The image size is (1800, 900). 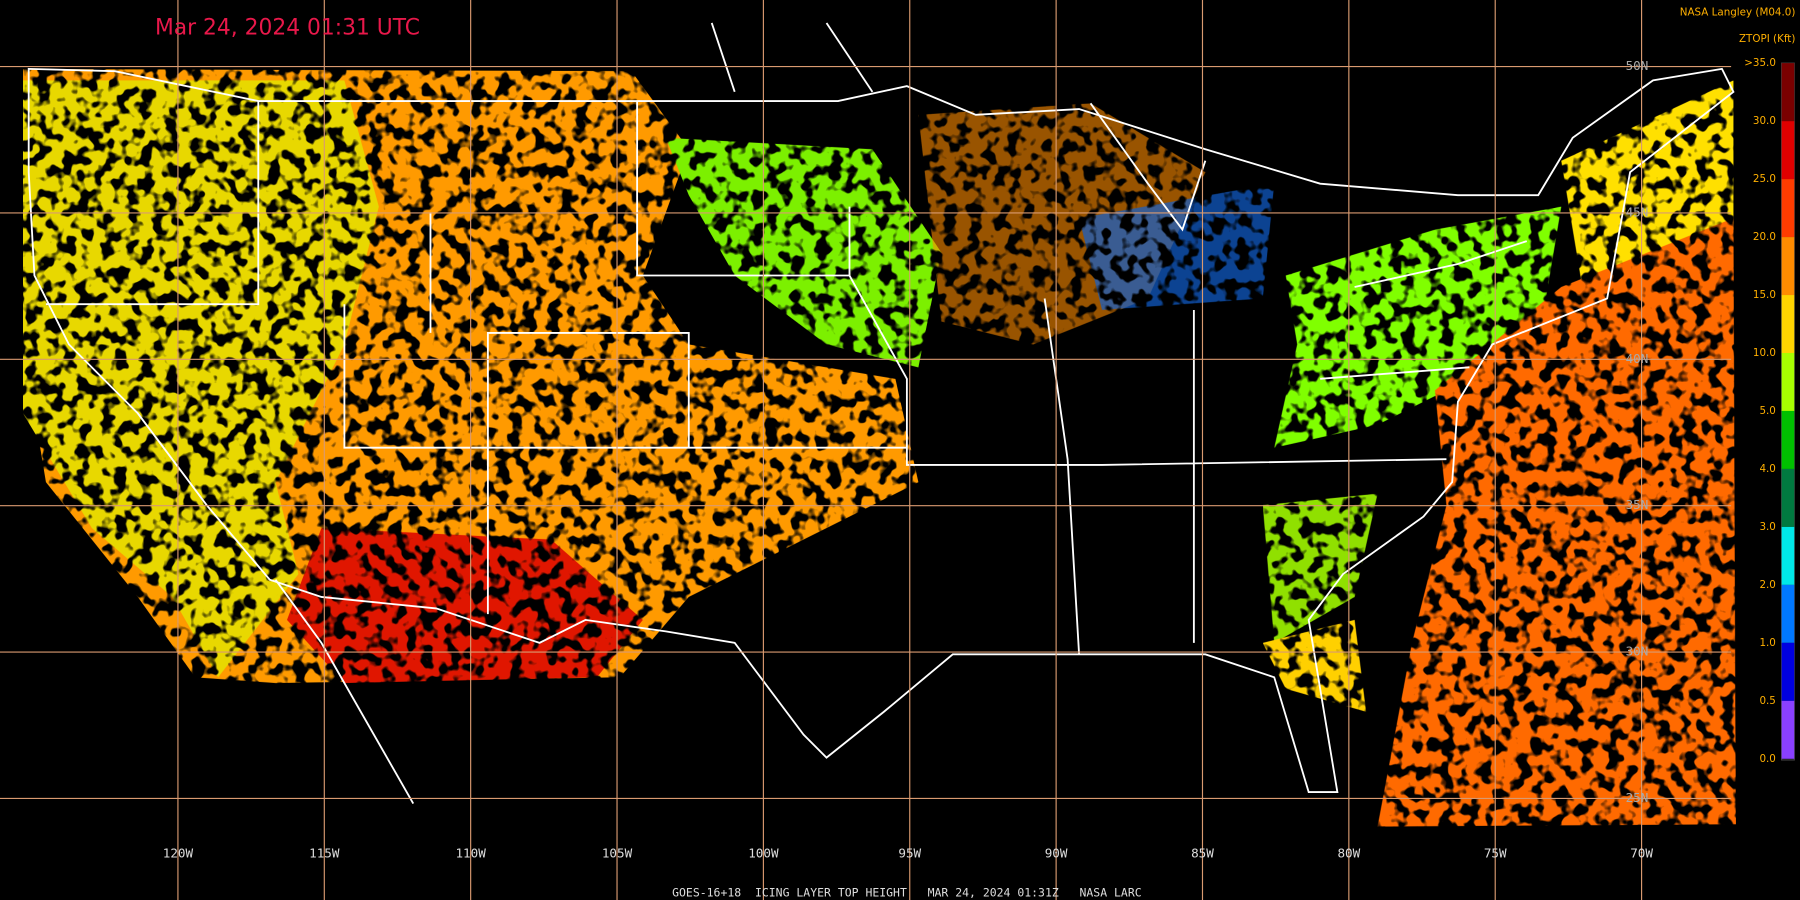 What do you see at coordinates (617, 853) in the screenshot?
I see `longitude-label: 105W` at bounding box center [617, 853].